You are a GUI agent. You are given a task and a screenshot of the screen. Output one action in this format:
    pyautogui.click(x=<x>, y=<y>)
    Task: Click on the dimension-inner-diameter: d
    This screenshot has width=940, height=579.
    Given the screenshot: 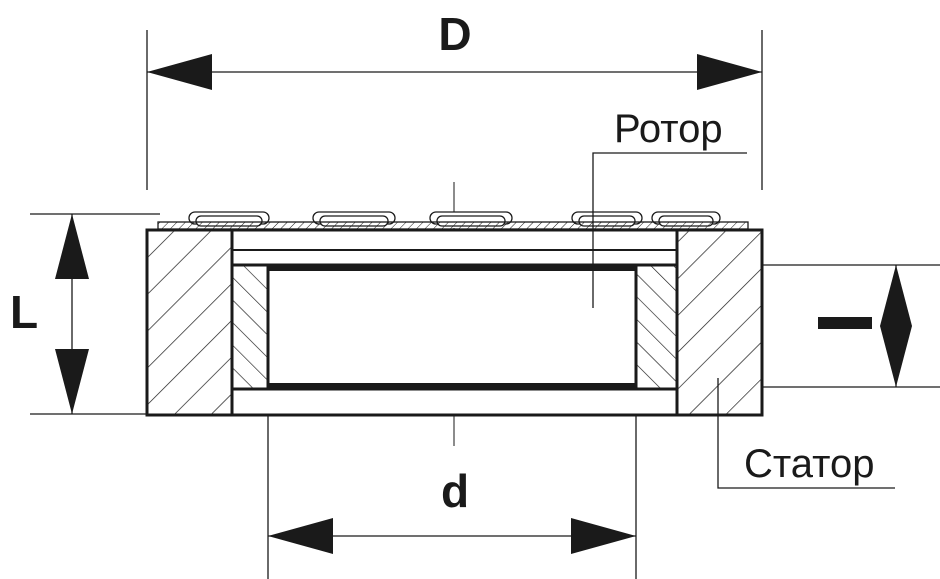 What is the action you would take?
    pyautogui.click(x=452, y=509)
    